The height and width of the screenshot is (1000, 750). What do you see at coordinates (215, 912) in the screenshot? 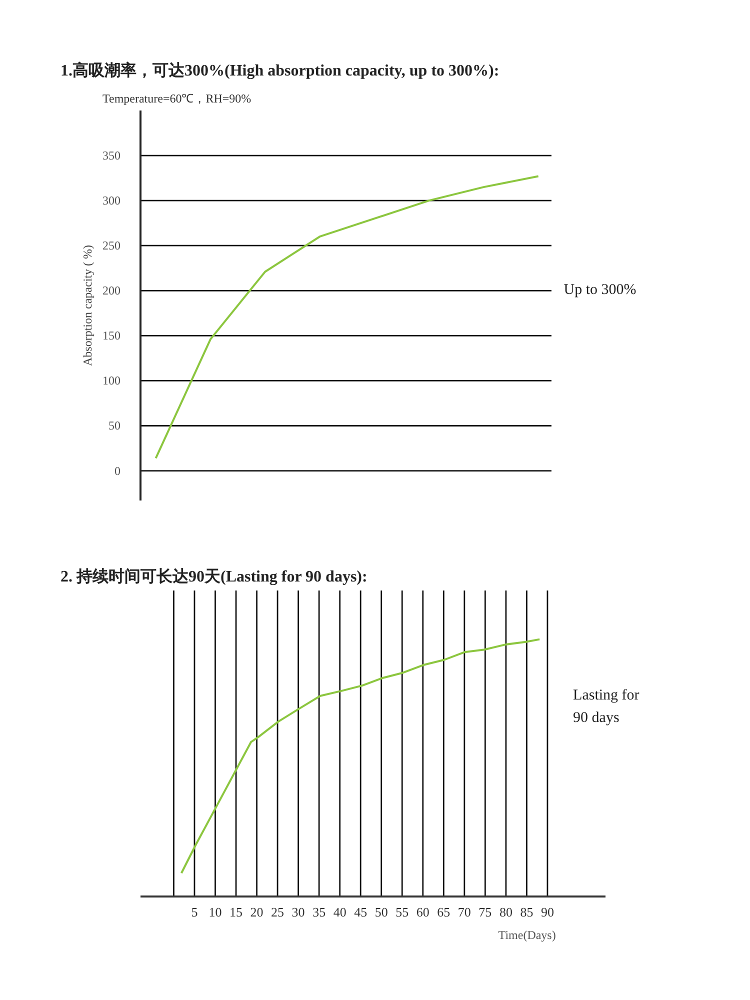
I see `x-tick-label: 10` at bounding box center [215, 912].